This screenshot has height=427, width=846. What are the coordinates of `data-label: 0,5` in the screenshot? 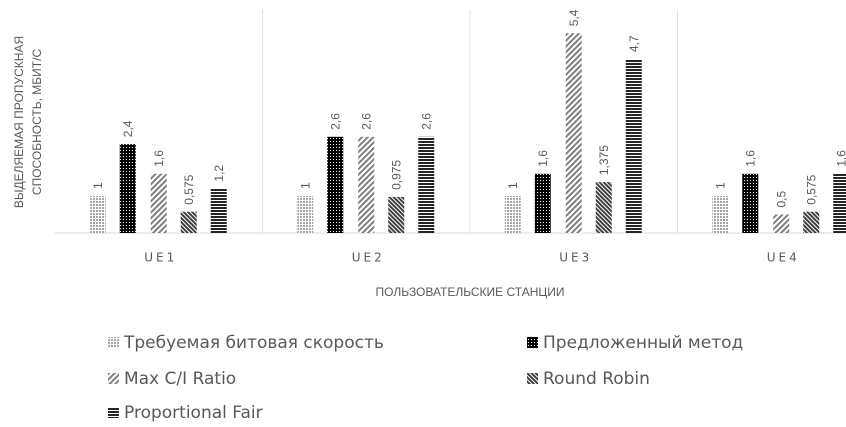 It's located at (781, 198).